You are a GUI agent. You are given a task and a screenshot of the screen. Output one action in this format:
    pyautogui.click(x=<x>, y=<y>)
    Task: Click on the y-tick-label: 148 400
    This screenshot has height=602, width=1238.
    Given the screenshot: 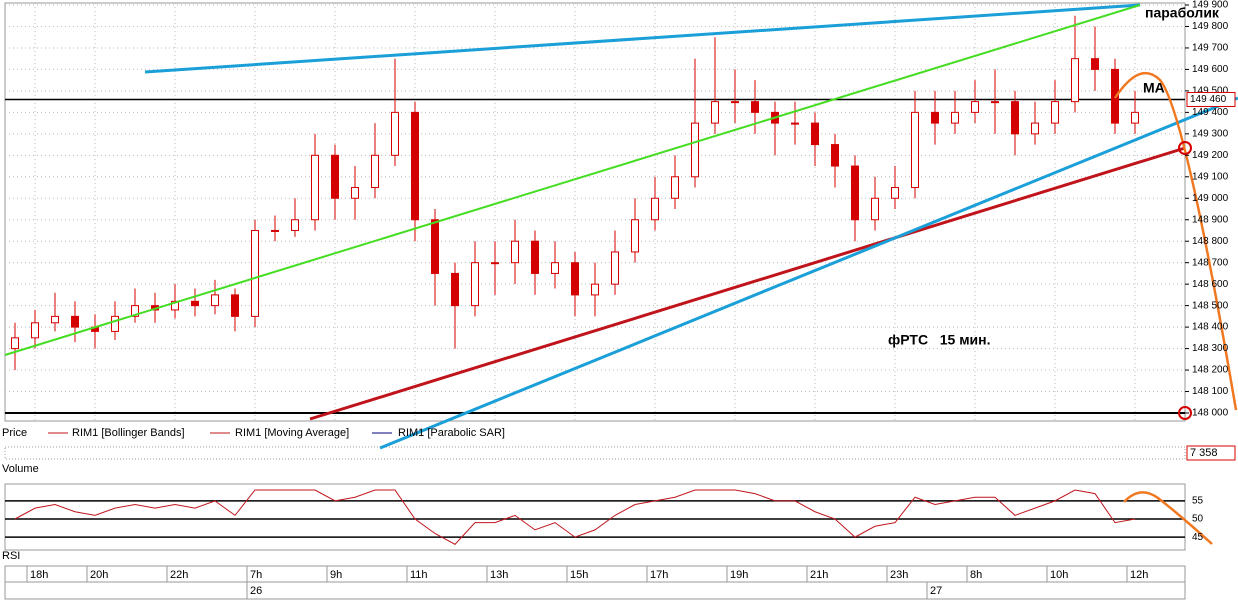 What is the action you would take?
    pyautogui.click(x=1210, y=327)
    